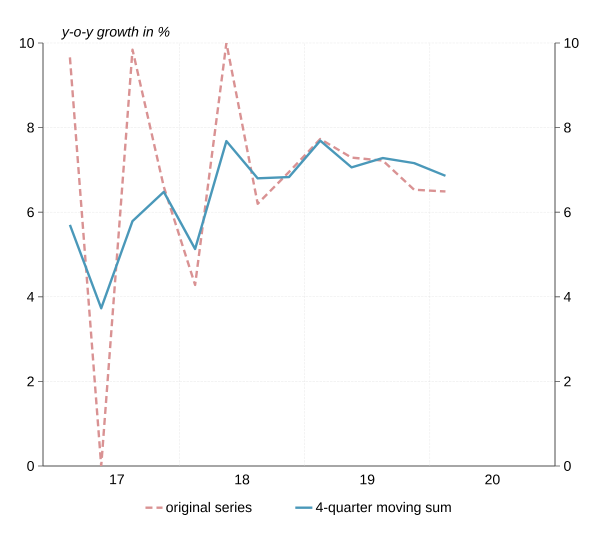 The image size is (605, 551). What do you see at coordinates (242, 479) in the screenshot?
I see `x-tick-label: 18` at bounding box center [242, 479].